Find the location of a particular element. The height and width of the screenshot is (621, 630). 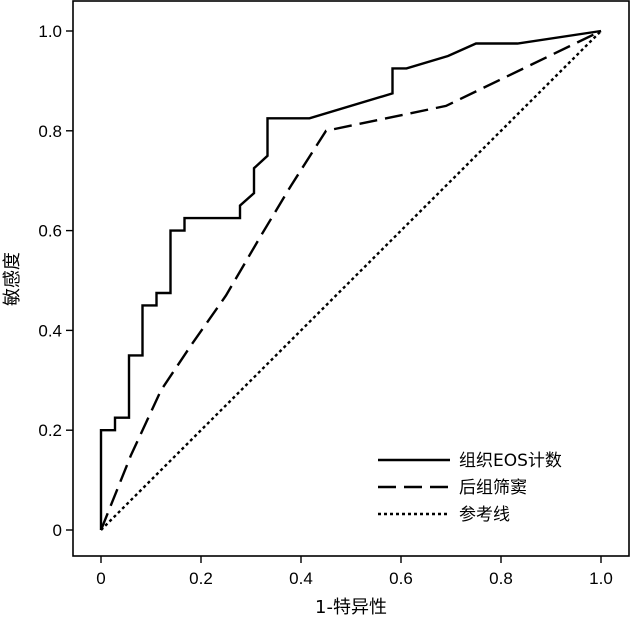

y-tick-label: 0.6 is located at coordinates (50, 231).